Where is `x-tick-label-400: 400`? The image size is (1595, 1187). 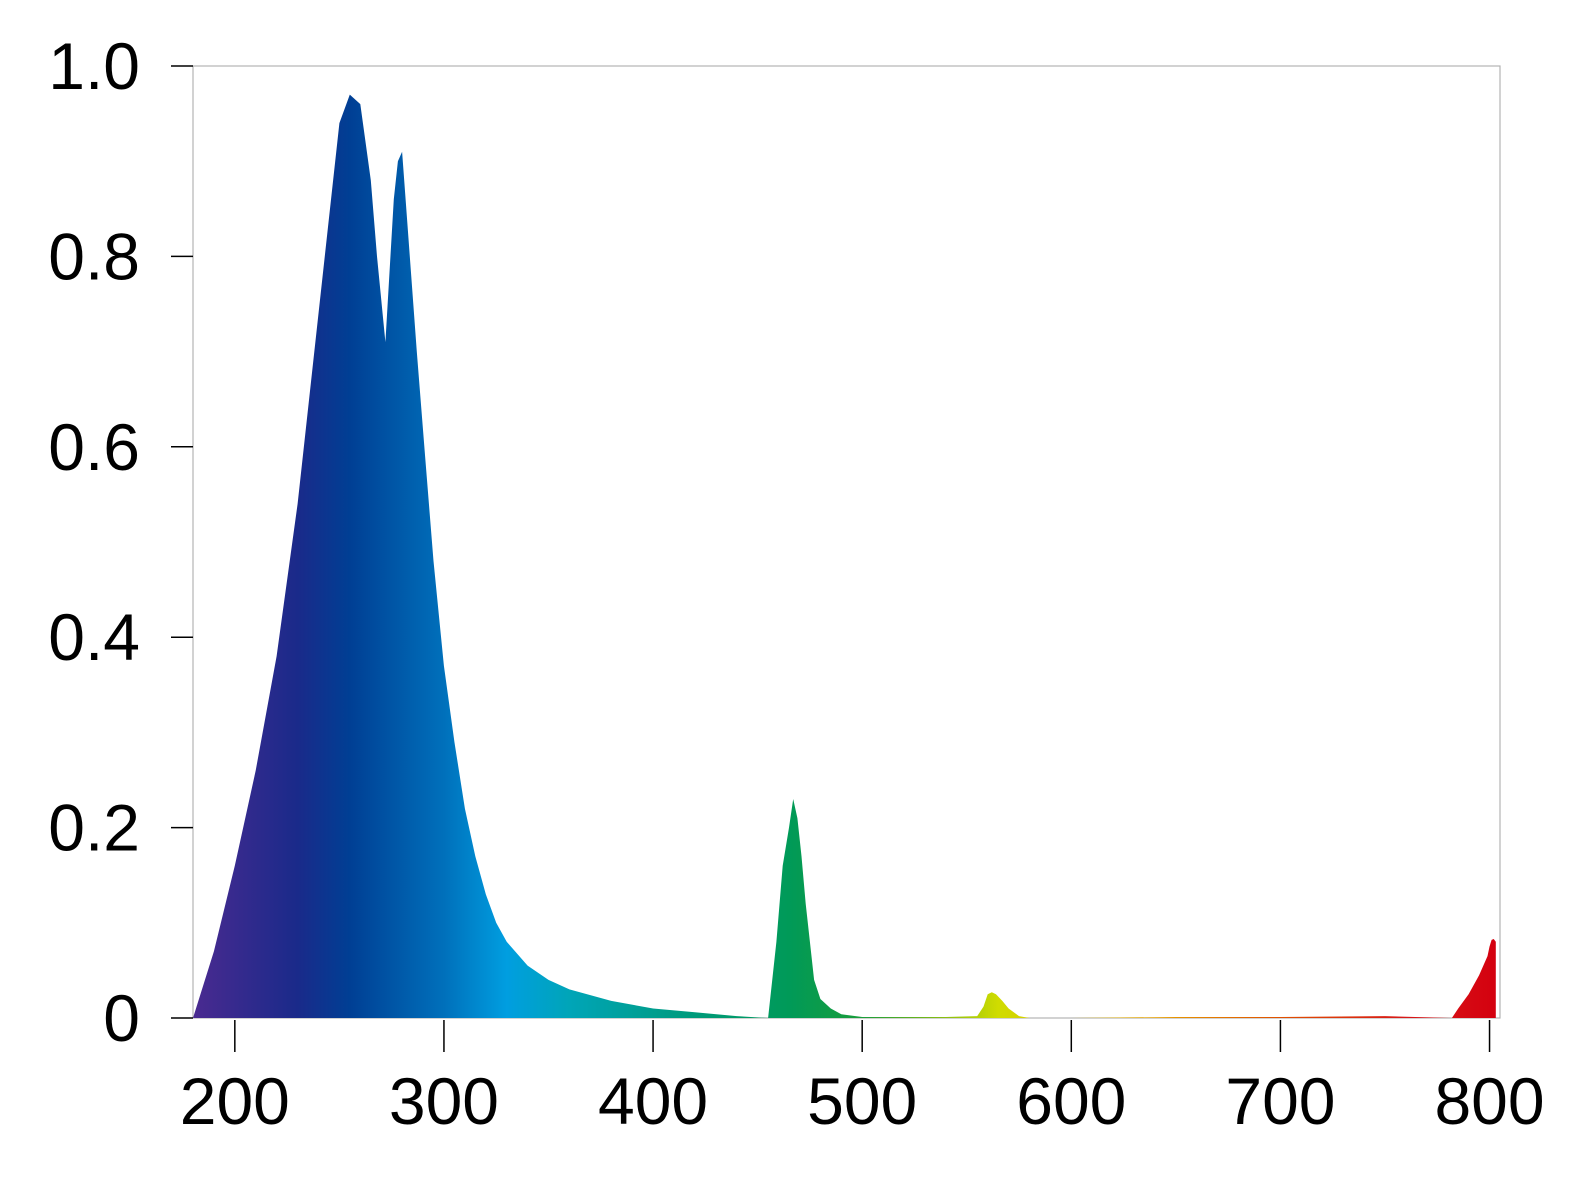 x-tick-label-400: 400 is located at coordinates (653, 1101).